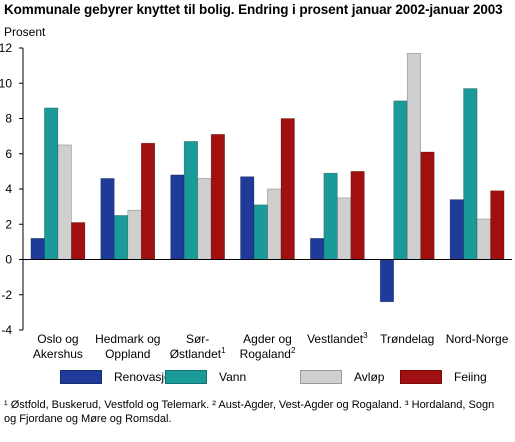  What do you see at coordinates (268, 346) in the screenshot?
I see `x-category-label: Agder og Rogaland2` at bounding box center [268, 346].